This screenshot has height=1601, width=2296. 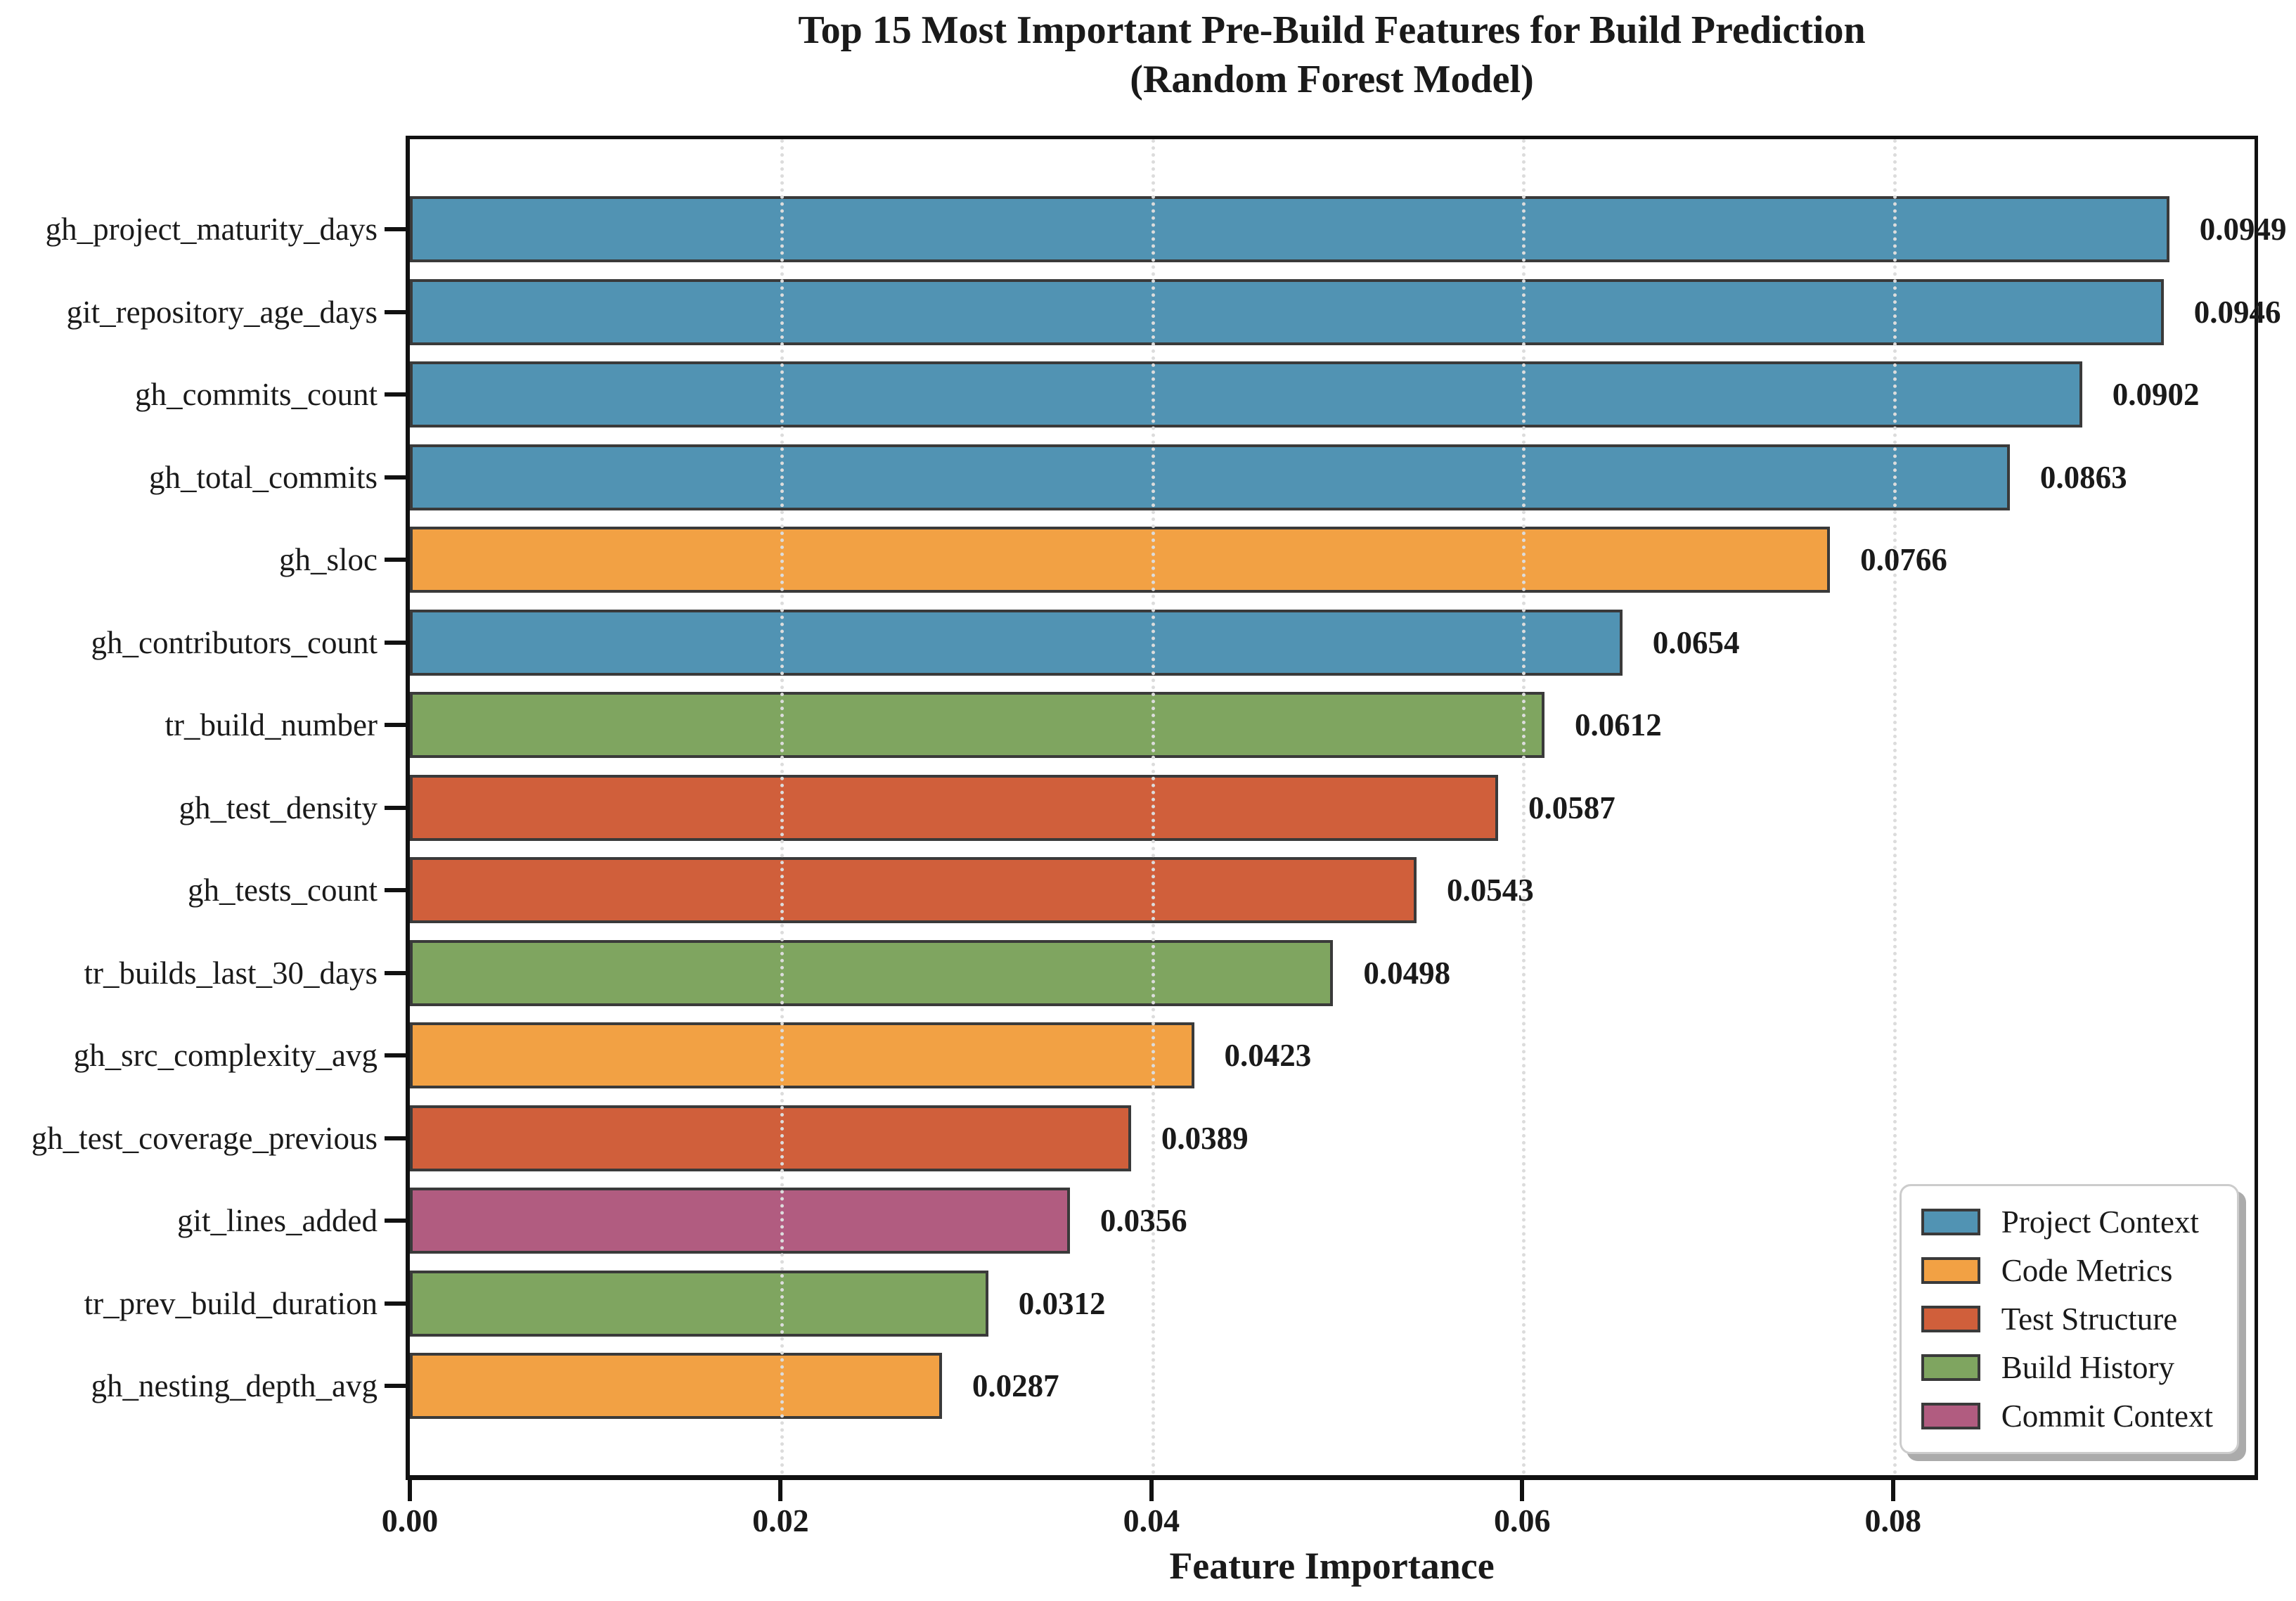 I want to click on y-axis-label-gh_project_maturity_days: gh_project_maturity_days, so click(x=211, y=230).